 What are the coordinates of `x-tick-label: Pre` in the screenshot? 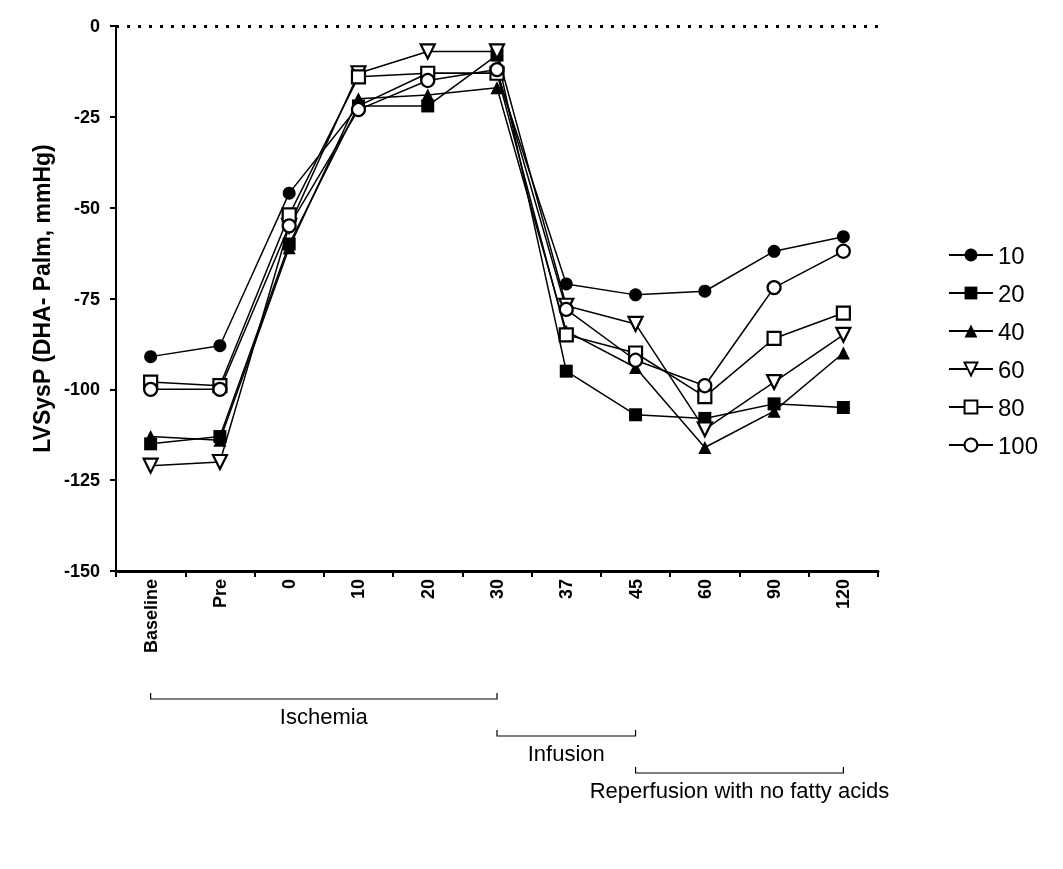 It's located at (219, 594).